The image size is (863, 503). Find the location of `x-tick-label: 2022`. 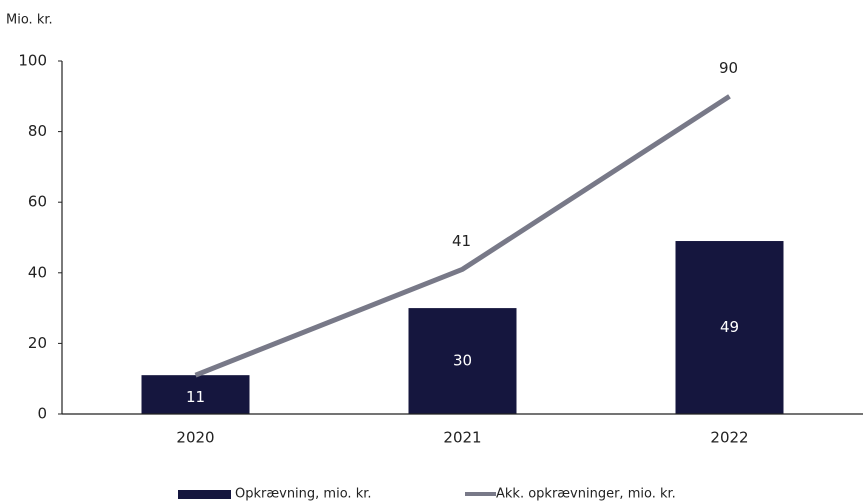

x-tick-label: 2022 is located at coordinates (729, 438).